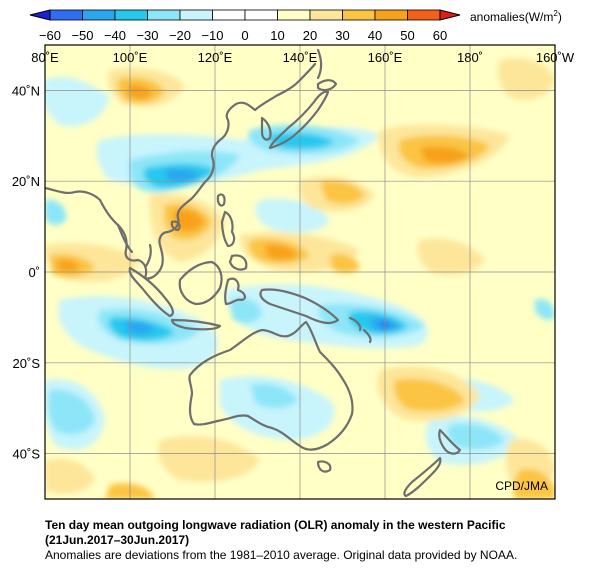  I want to click on colorbar-tick-label: −40, so click(115, 35).